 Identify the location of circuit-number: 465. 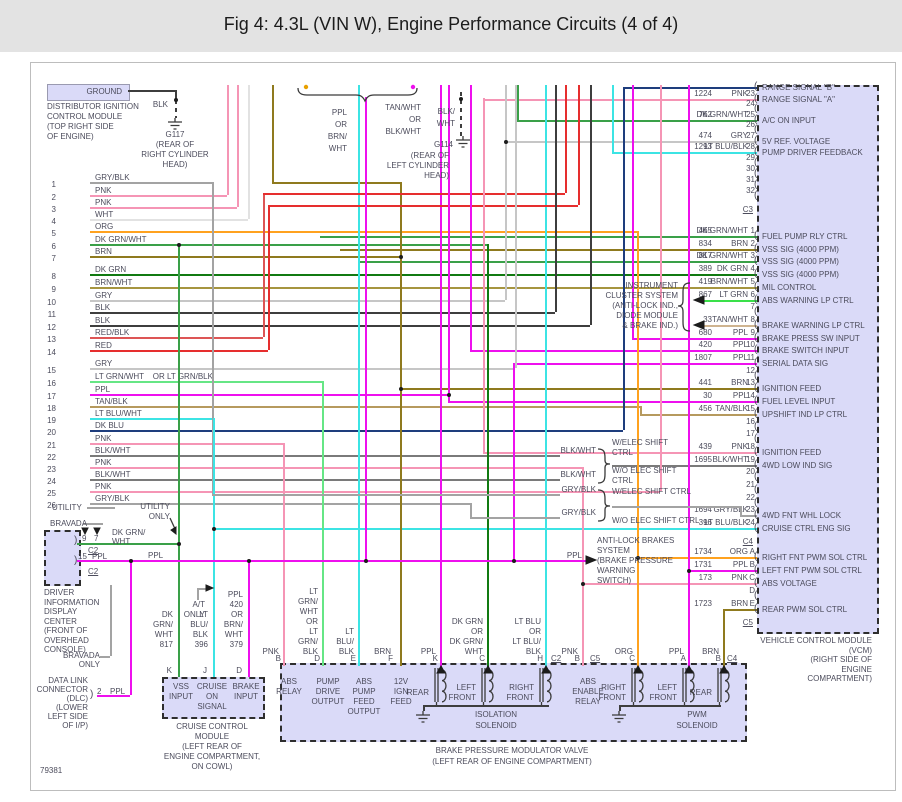
(705, 230).